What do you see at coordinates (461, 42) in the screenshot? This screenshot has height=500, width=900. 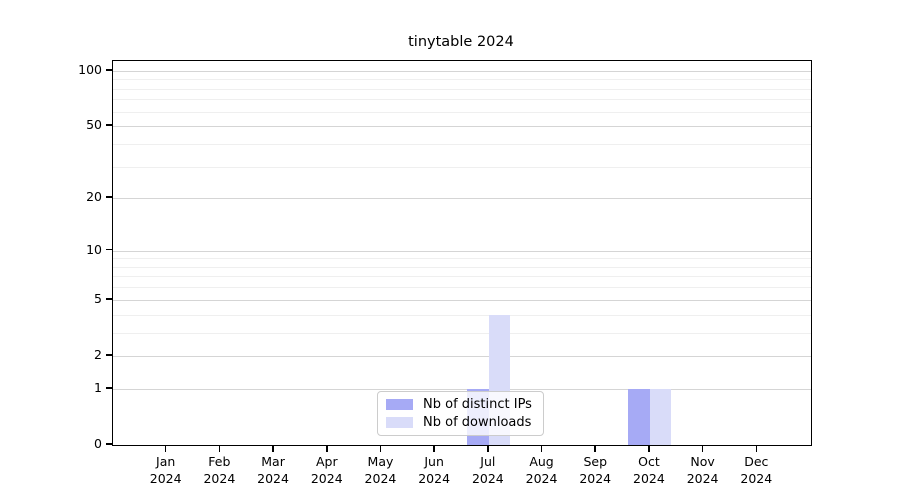 I see `chart-title: tinytable 2024` at bounding box center [461, 42].